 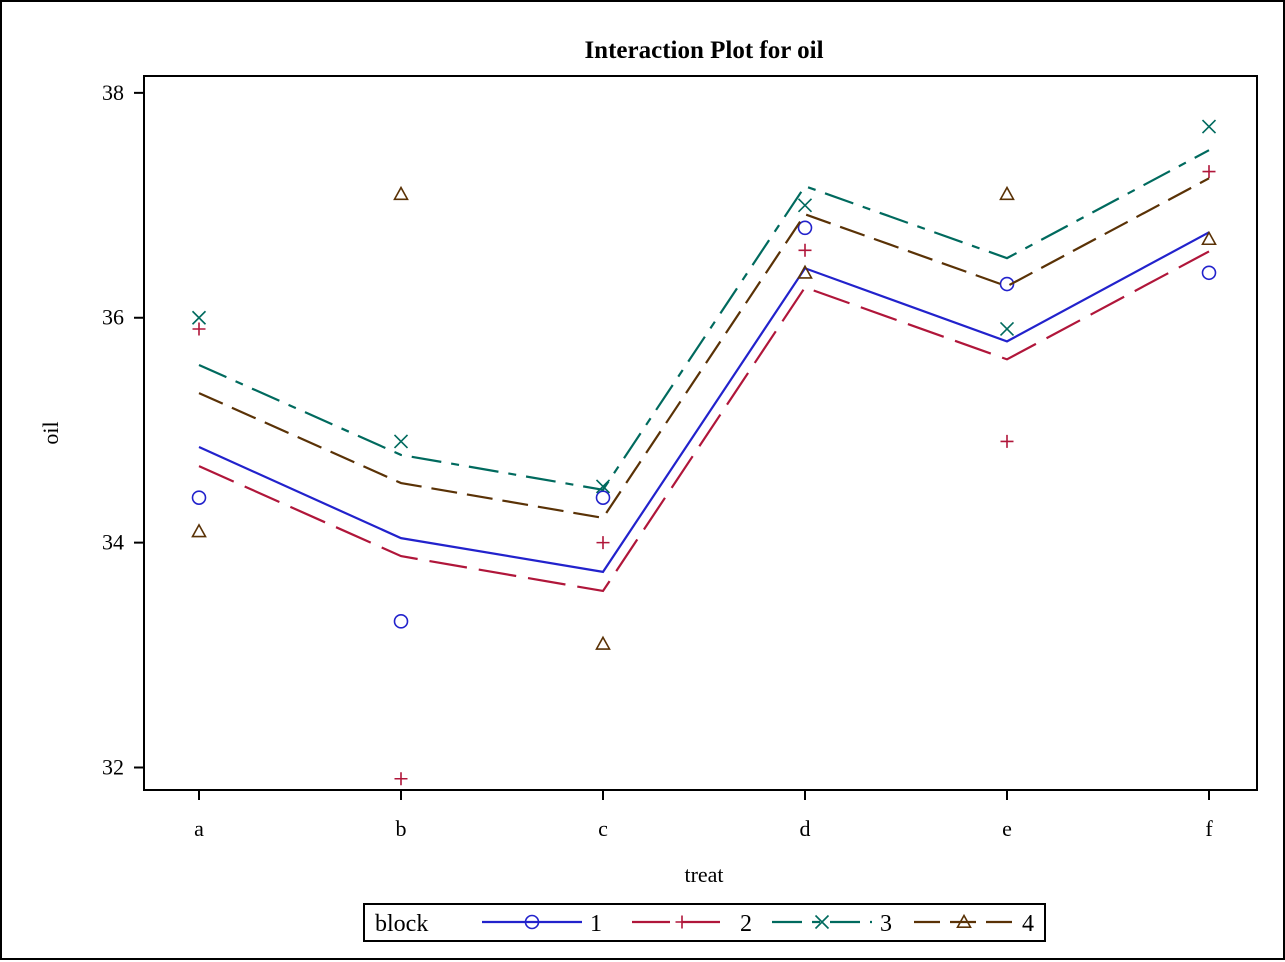 What do you see at coordinates (805, 205) in the screenshot?
I see `data-point-3-d` at bounding box center [805, 205].